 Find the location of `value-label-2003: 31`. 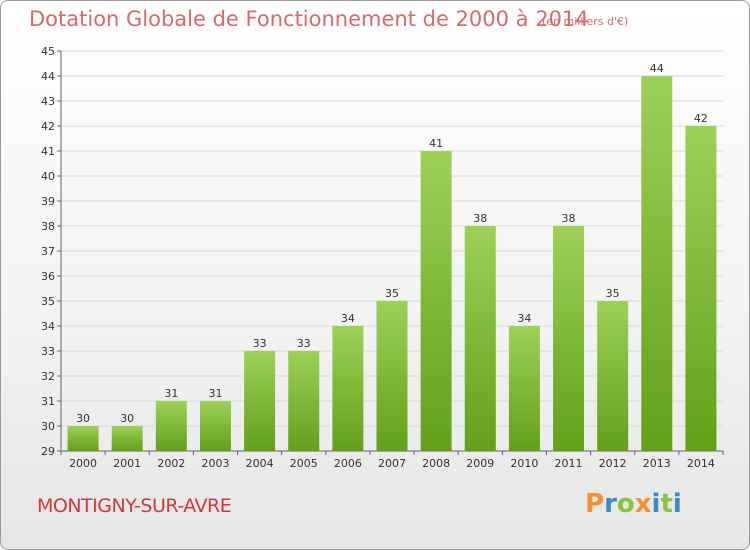

value-label-2003: 31 is located at coordinates (215, 393).